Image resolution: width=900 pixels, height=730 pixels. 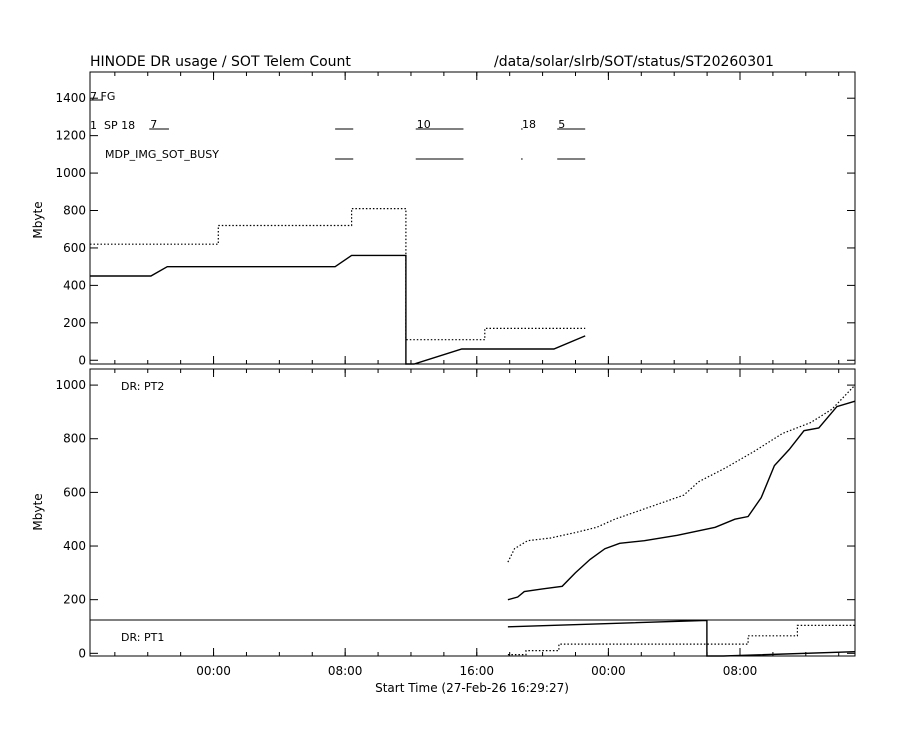 What do you see at coordinates (634, 62) in the screenshot?
I see `data-path: /data/solar/slrb/SOT/status/ST20260301` at bounding box center [634, 62].